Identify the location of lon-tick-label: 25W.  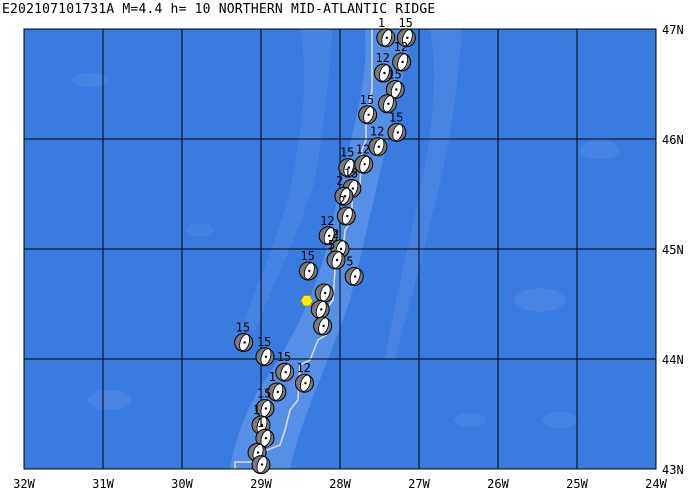
(577, 484).